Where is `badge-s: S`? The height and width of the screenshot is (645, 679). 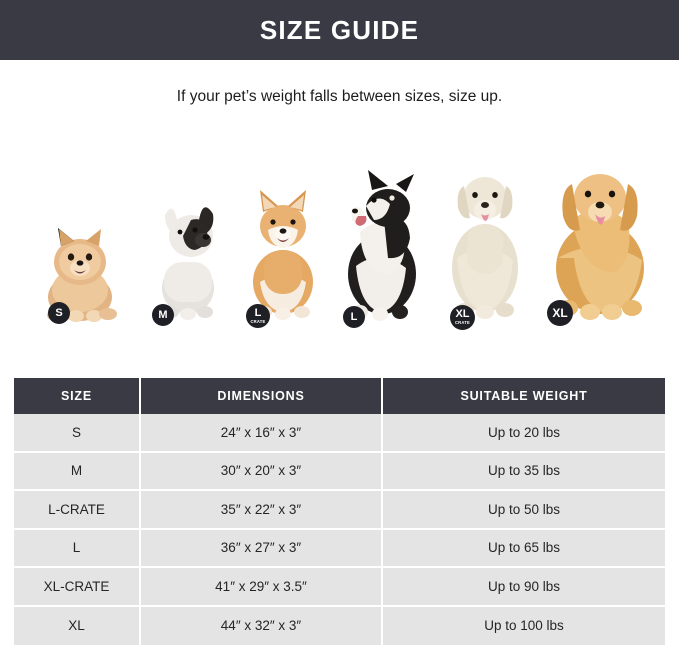 badge-s: S is located at coordinates (59, 313).